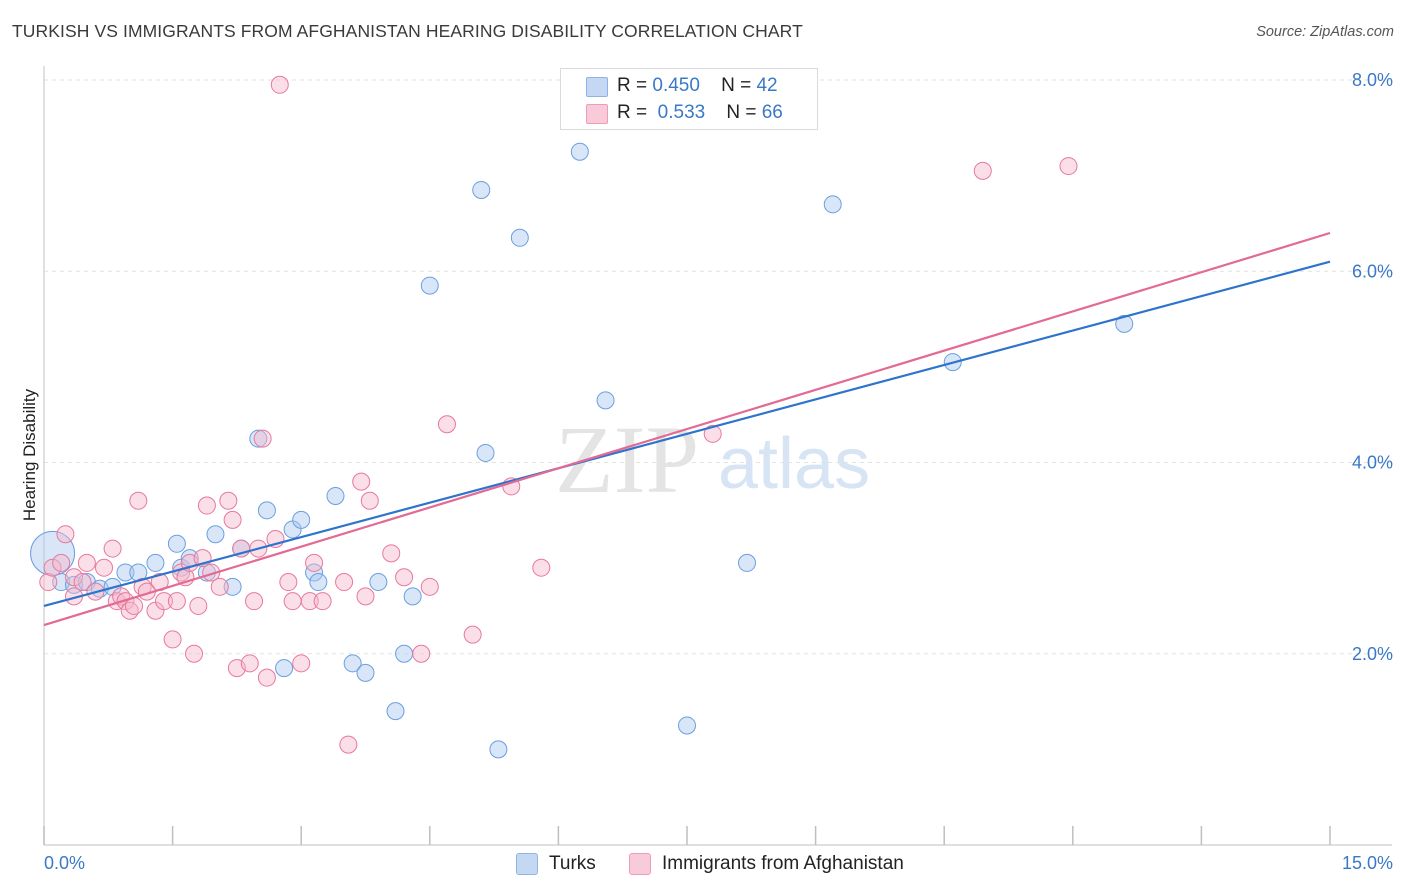 This screenshot has height=892, width=1406. I want to click on bottom-legend-swatch-turks, so click(527, 864).